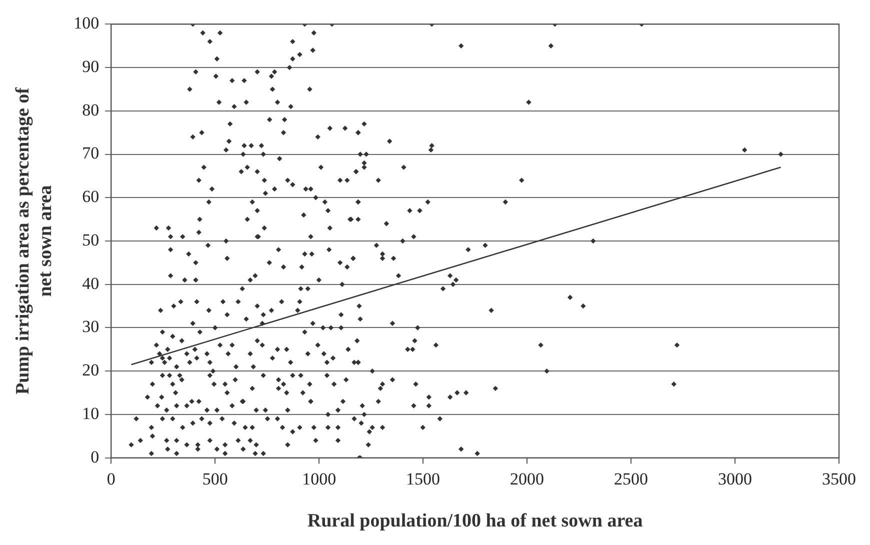 The width and height of the screenshot is (870, 545). Describe the element at coordinates (475, 521) in the screenshot. I see `x-axis-title: Rural population/100 ha of net sown area` at that location.